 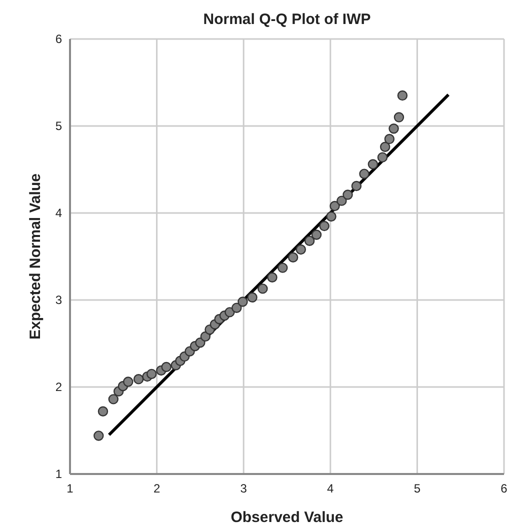 I want to click on x-tick-label: 5, so click(x=417, y=489).